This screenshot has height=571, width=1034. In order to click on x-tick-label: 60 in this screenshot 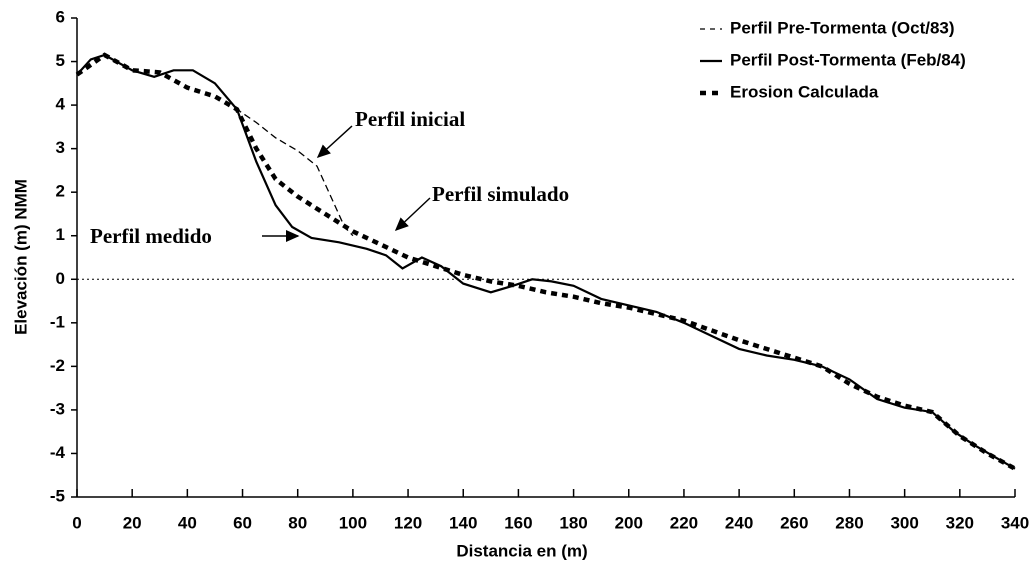, I will do `click(242, 522)`.